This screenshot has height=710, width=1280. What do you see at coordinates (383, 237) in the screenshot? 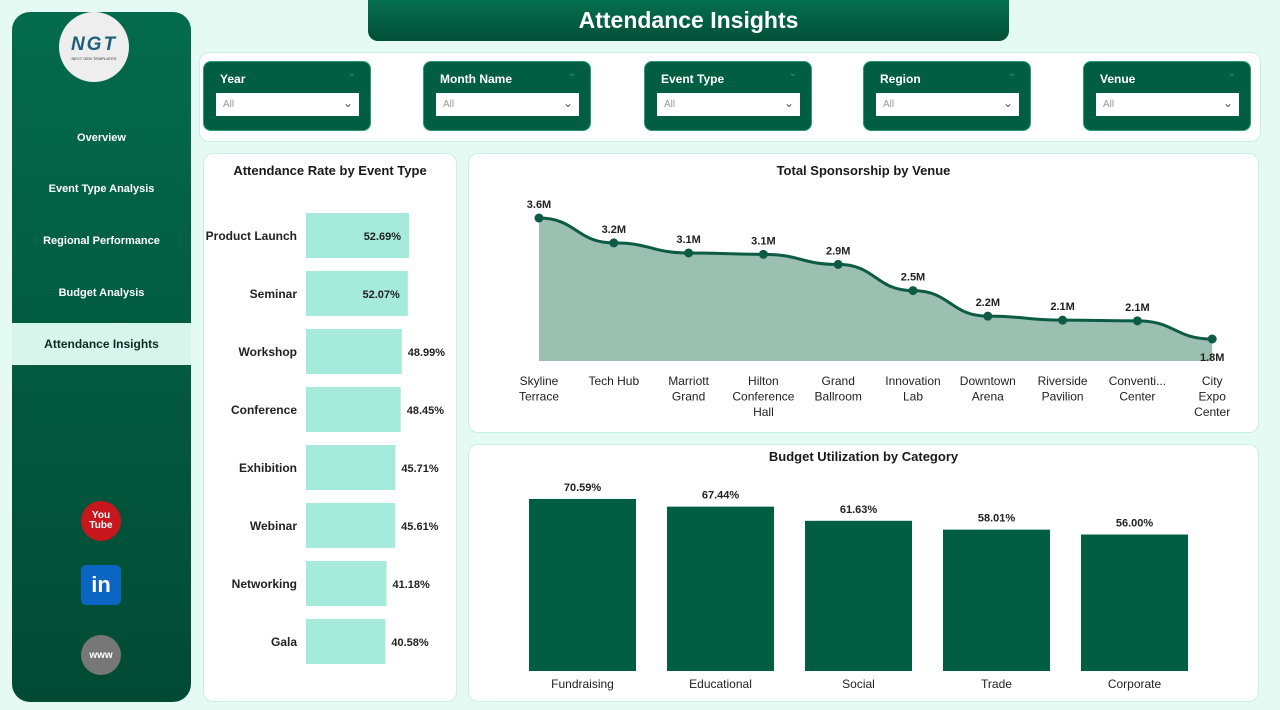
I see `data-label: 52.69%` at bounding box center [383, 237].